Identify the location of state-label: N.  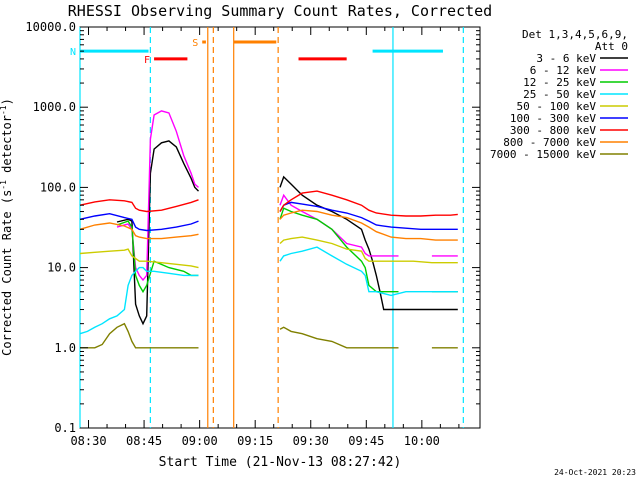
(73, 52).